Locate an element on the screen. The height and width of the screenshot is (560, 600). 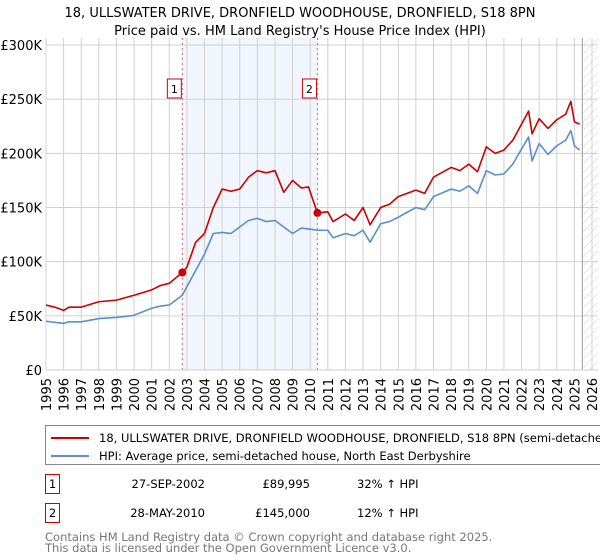
y-tick-label: £250K is located at coordinates (21, 100).